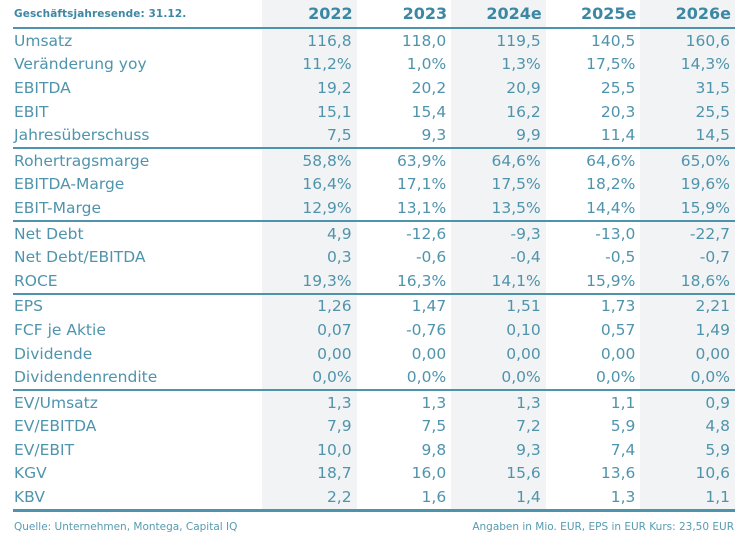 This screenshot has width=737, height=540. What do you see at coordinates (528, 449) in the screenshot?
I see `cell-value: 9,3` at bounding box center [528, 449].